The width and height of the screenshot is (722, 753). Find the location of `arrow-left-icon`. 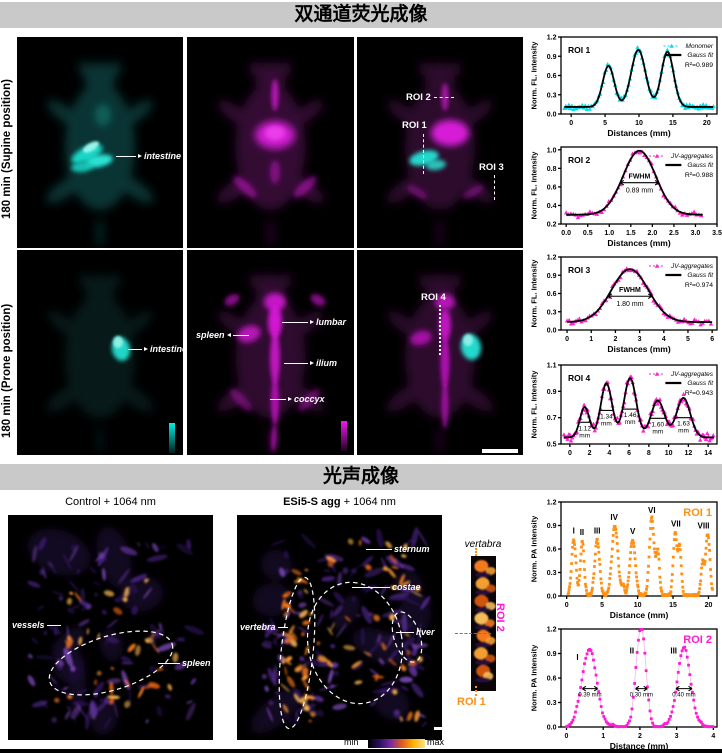

arrow-left-icon is located at coordinates (228, 335).